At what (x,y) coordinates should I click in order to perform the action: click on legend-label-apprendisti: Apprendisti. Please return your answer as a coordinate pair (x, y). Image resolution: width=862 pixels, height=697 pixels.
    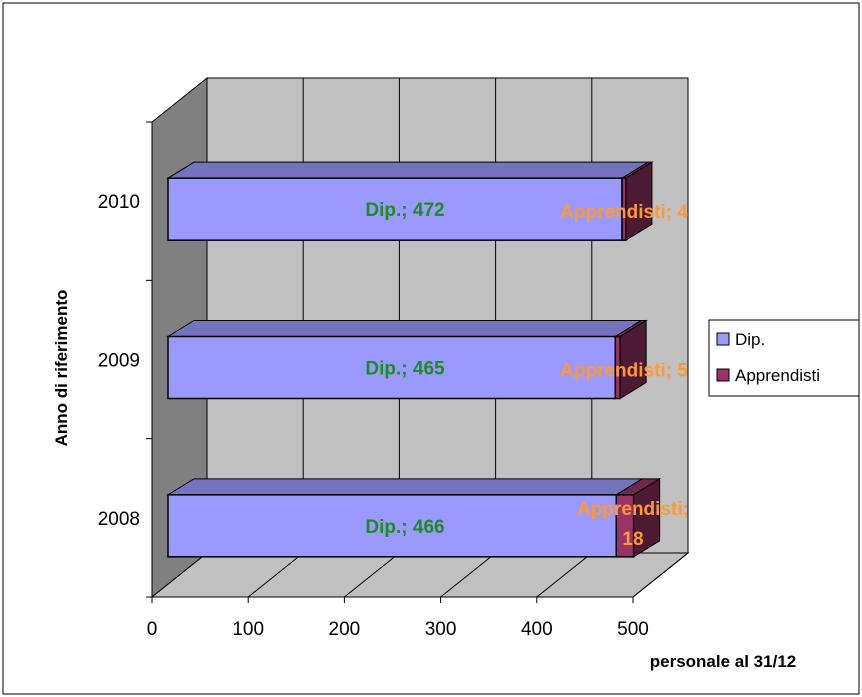
    Looking at the image, I should click on (777, 375).